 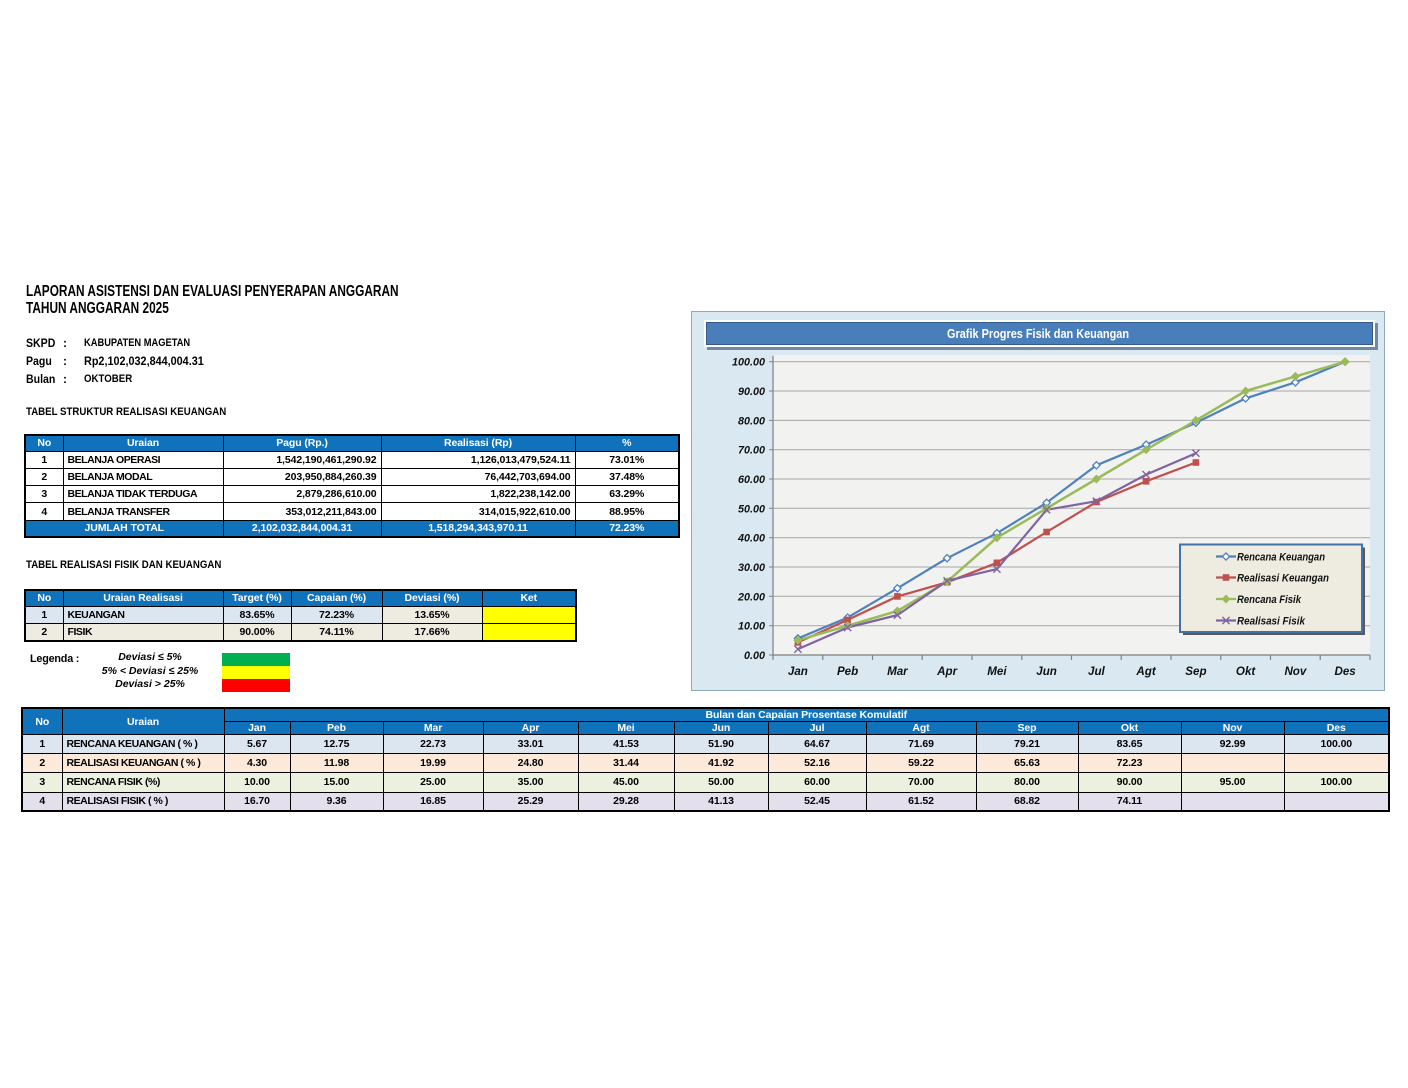 I want to click on svg-text: 0.00, so click(x=754, y=656).